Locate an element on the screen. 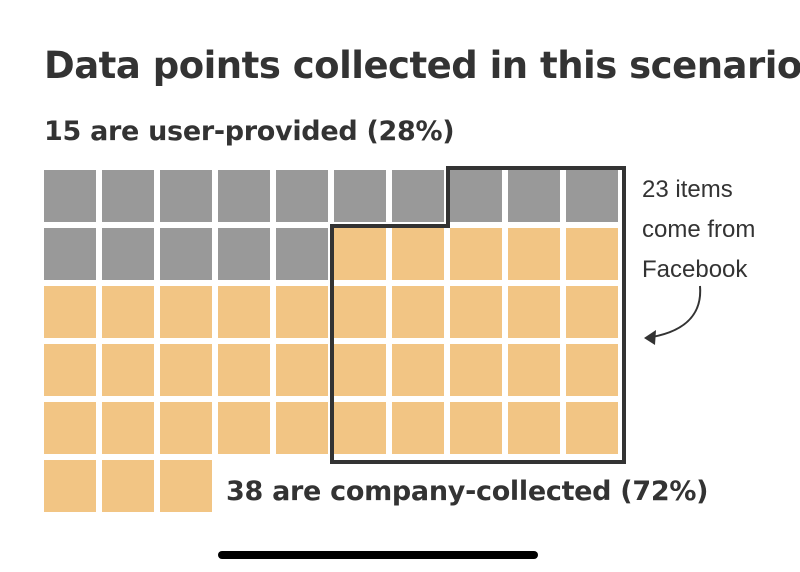 The height and width of the screenshot is (572, 800). arrow-head-icon is located at coordinates (650, 337).